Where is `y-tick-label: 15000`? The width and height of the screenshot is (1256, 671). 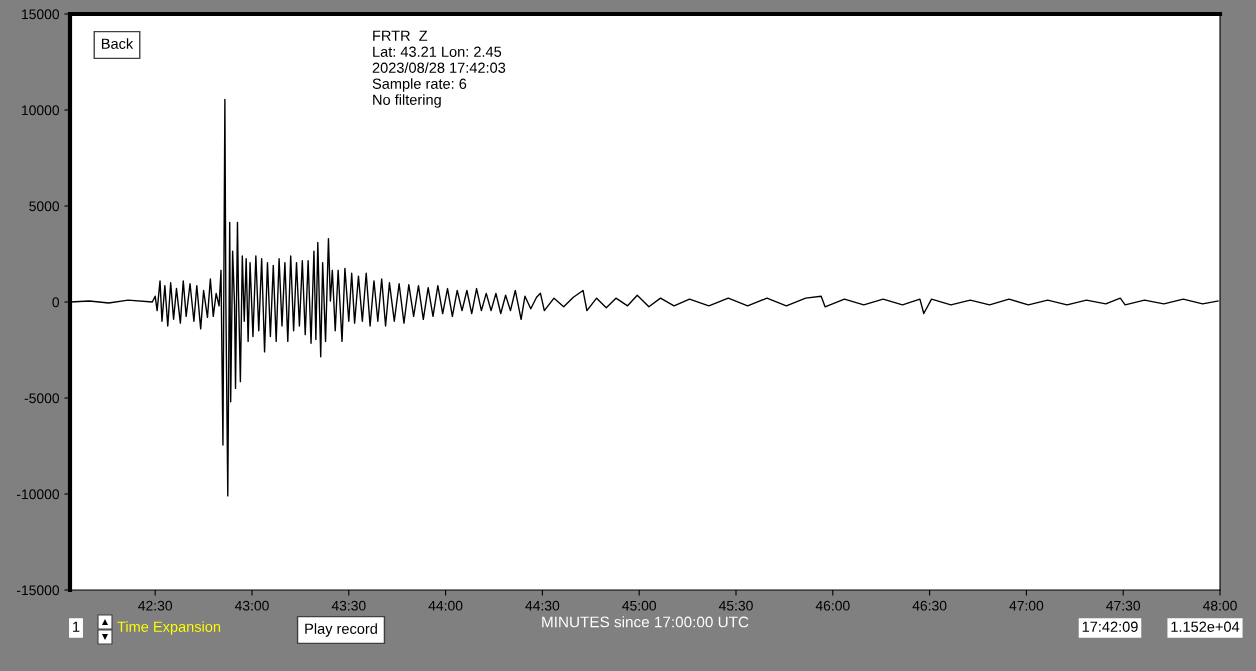 y-tick-label: 15000 is located at coordinates (41, 14).